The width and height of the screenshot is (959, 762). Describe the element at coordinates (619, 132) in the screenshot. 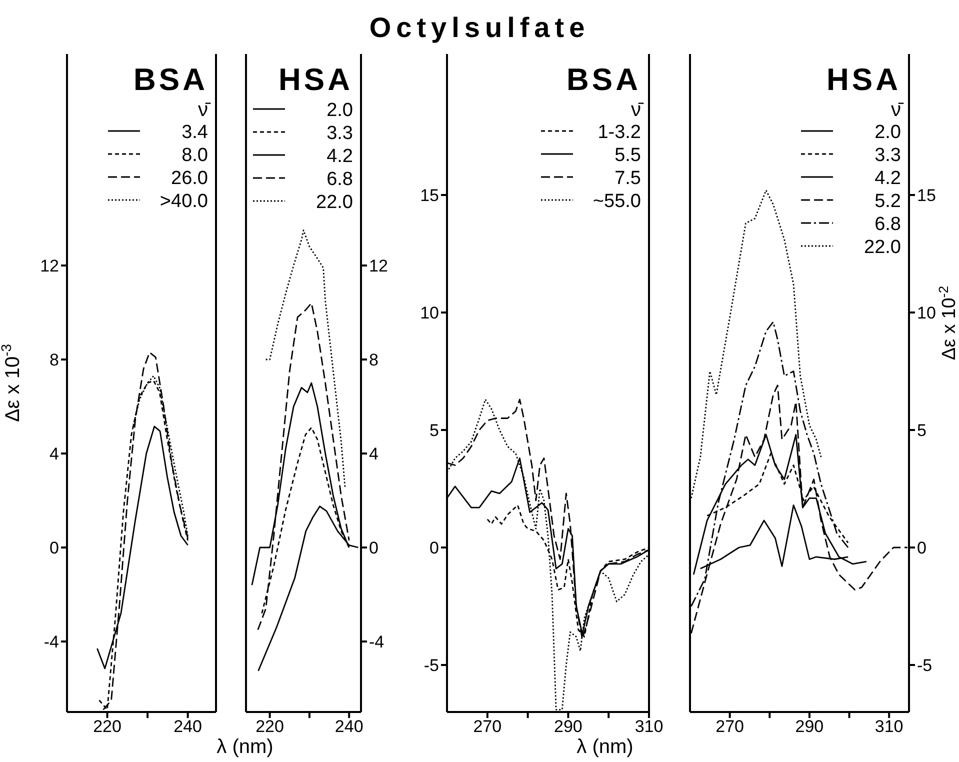

I see `legend-label: 1-3.2` at that location.